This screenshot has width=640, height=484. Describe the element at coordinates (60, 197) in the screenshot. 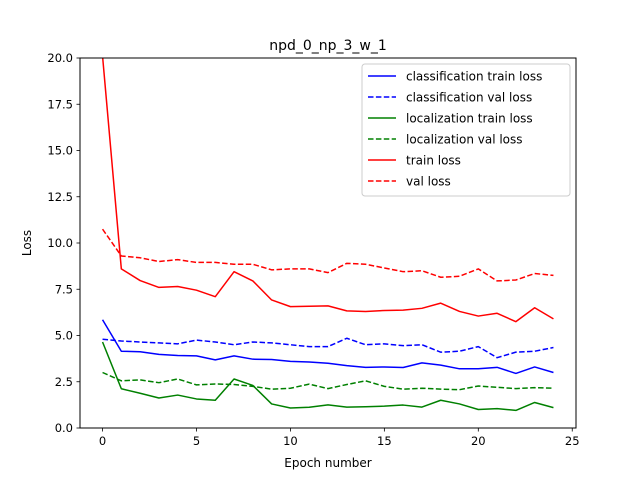

I see `y-tick-label: 12.5` at that location.